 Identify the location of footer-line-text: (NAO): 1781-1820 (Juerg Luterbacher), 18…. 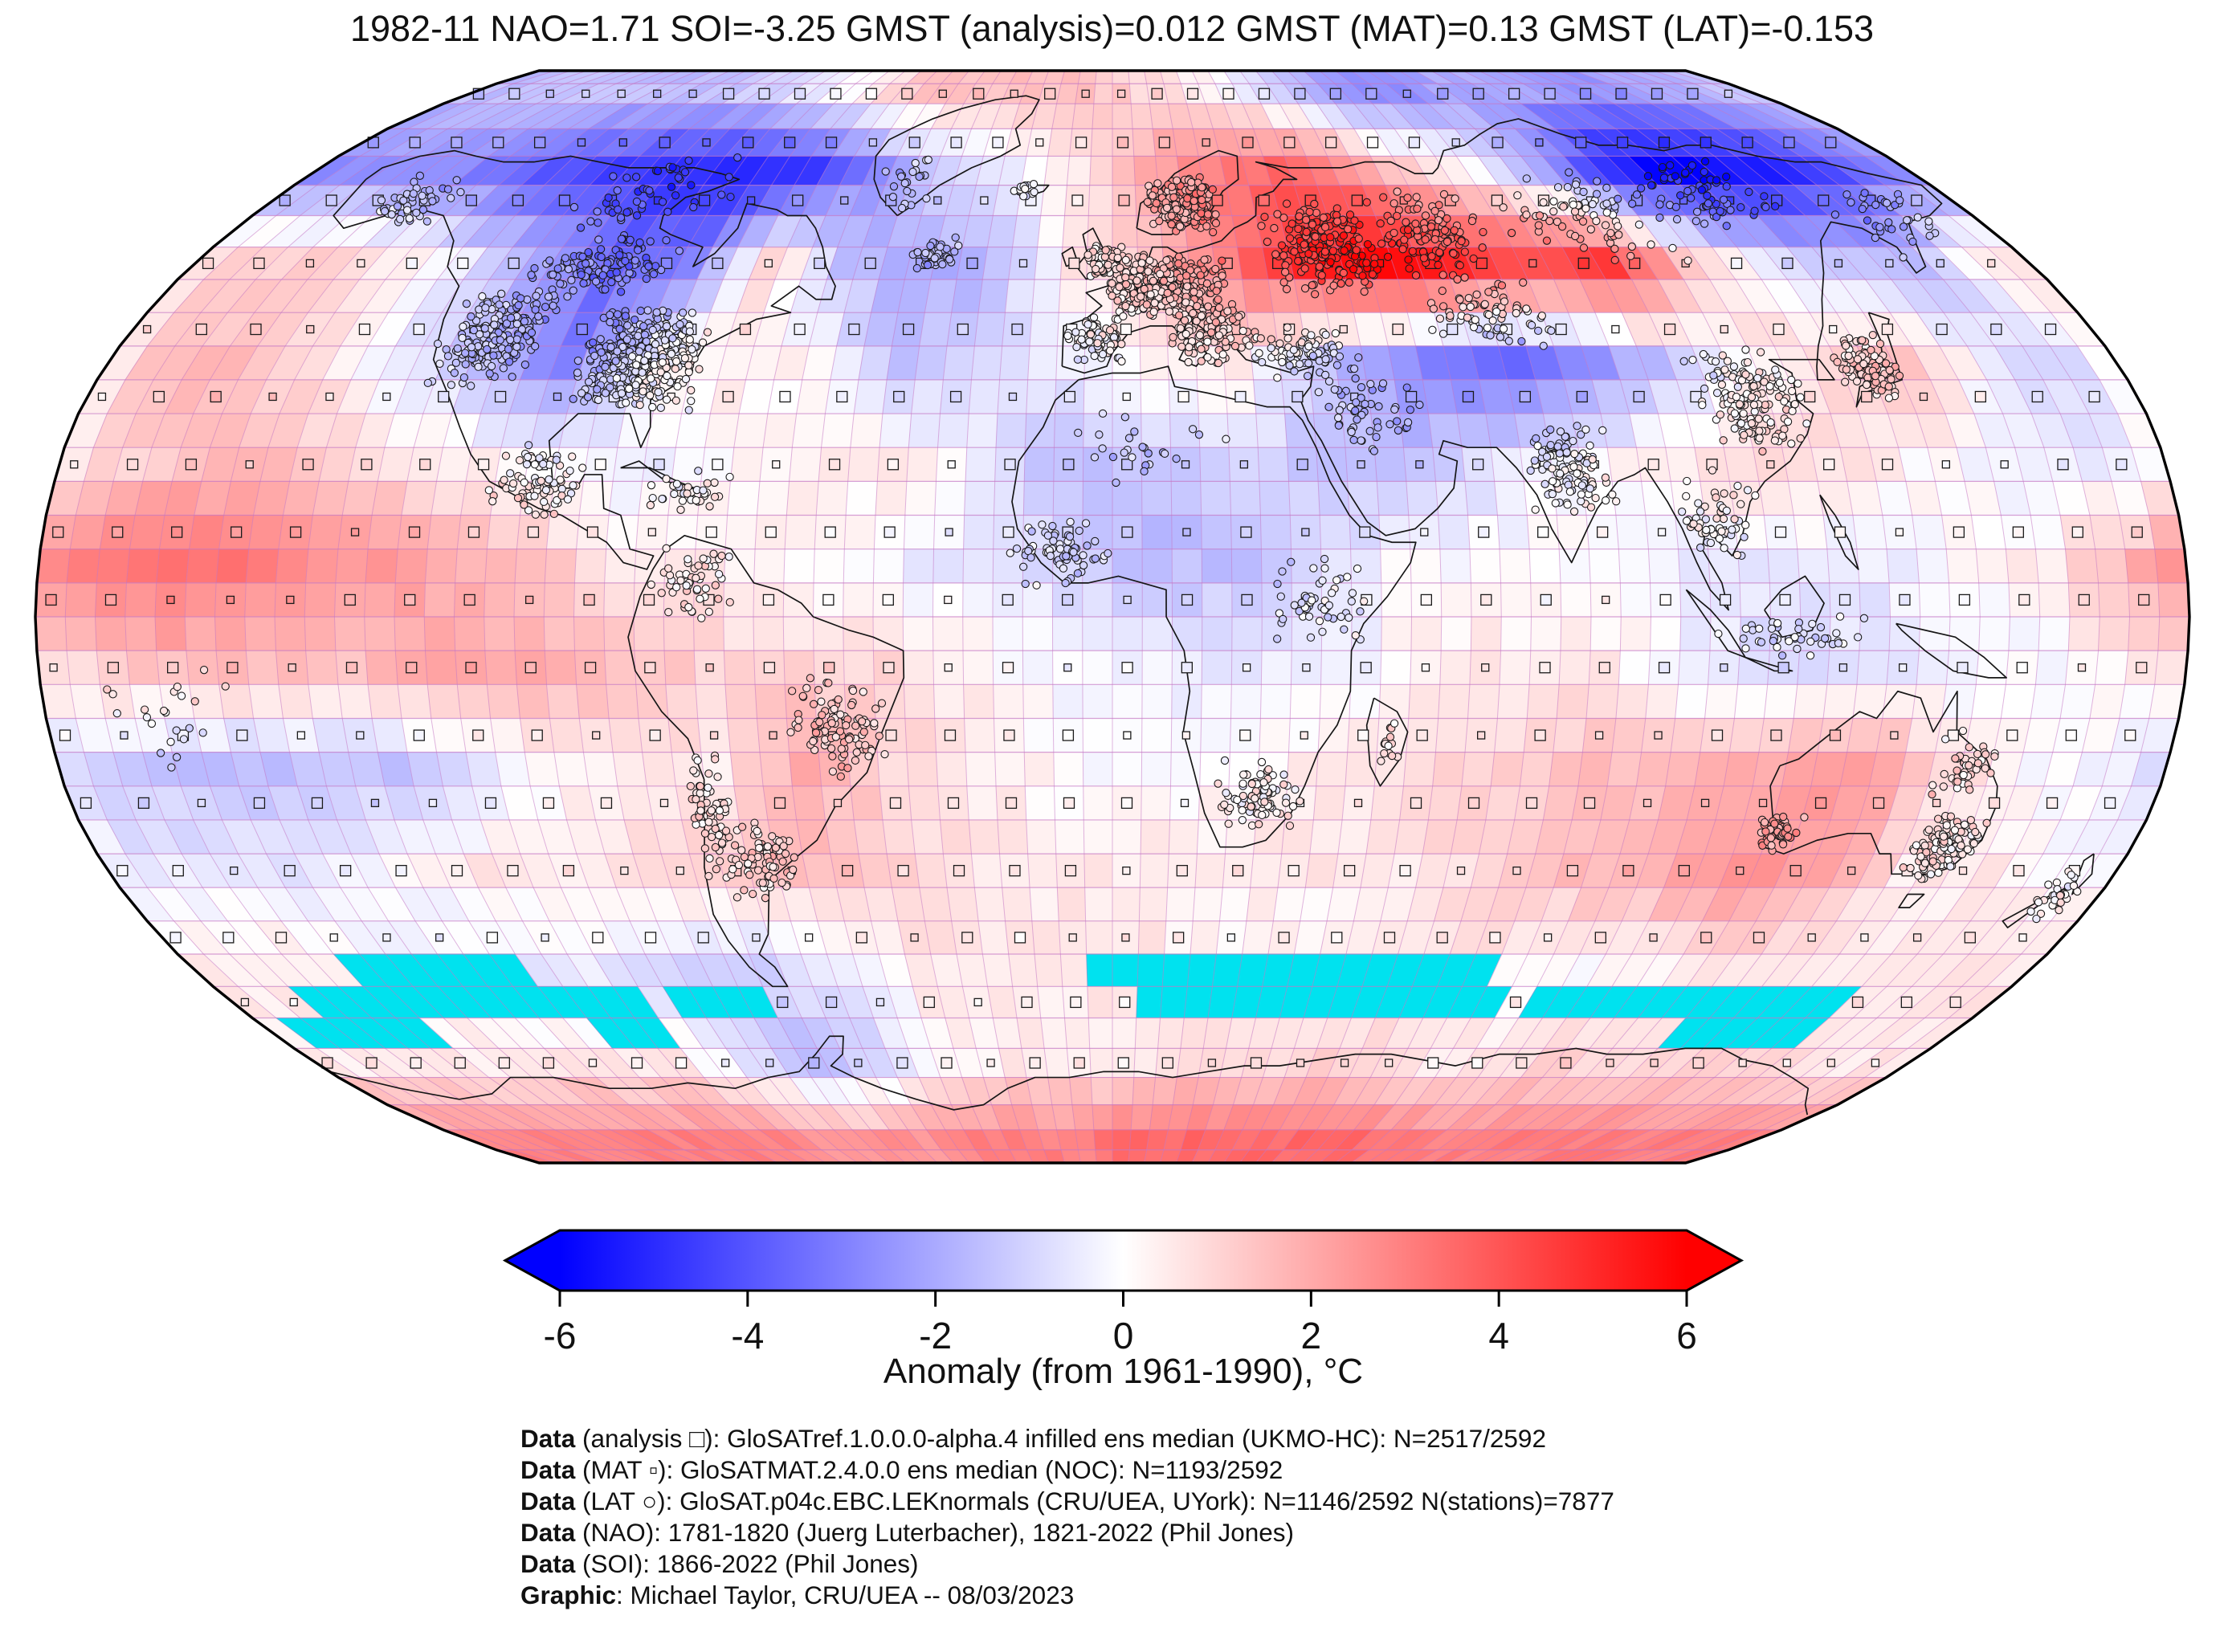
(935, 1532).